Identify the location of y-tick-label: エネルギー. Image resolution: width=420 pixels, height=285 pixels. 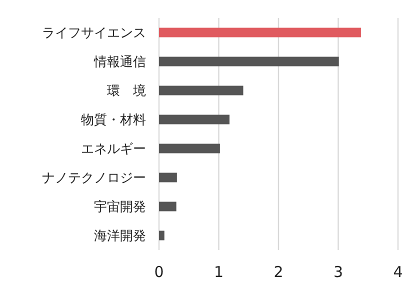
(113, 149).